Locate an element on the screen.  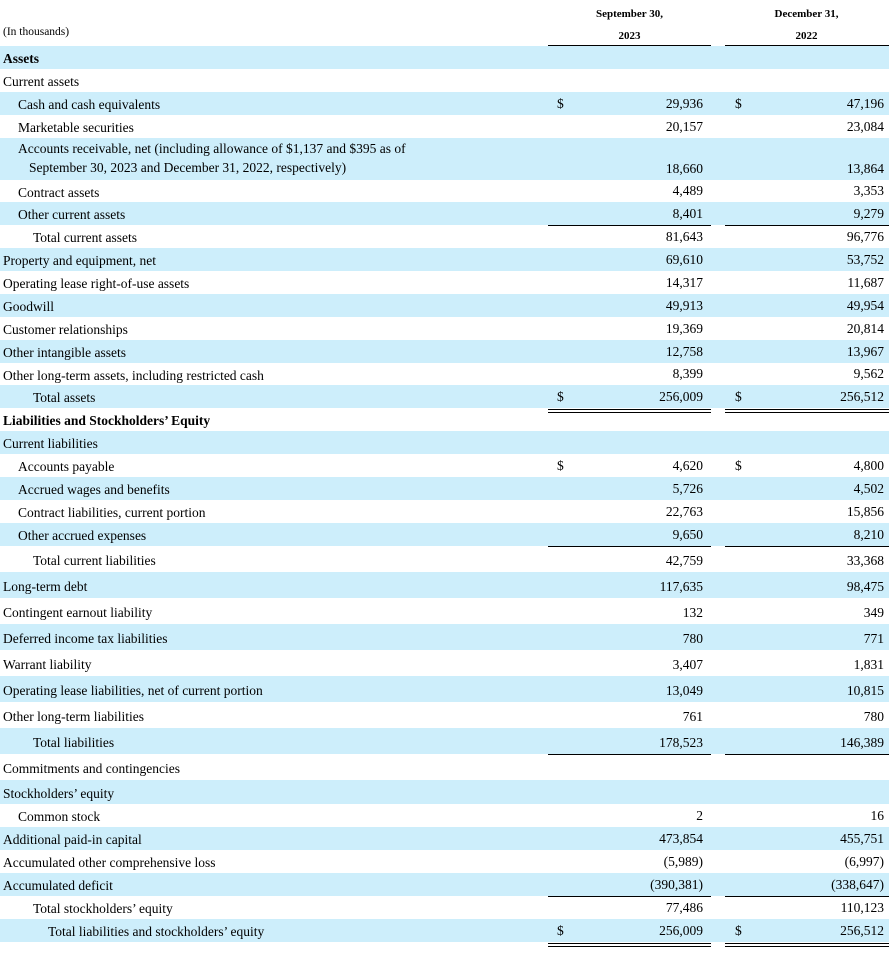
value-2023: 5,726 is located at coordinates (687, 488).